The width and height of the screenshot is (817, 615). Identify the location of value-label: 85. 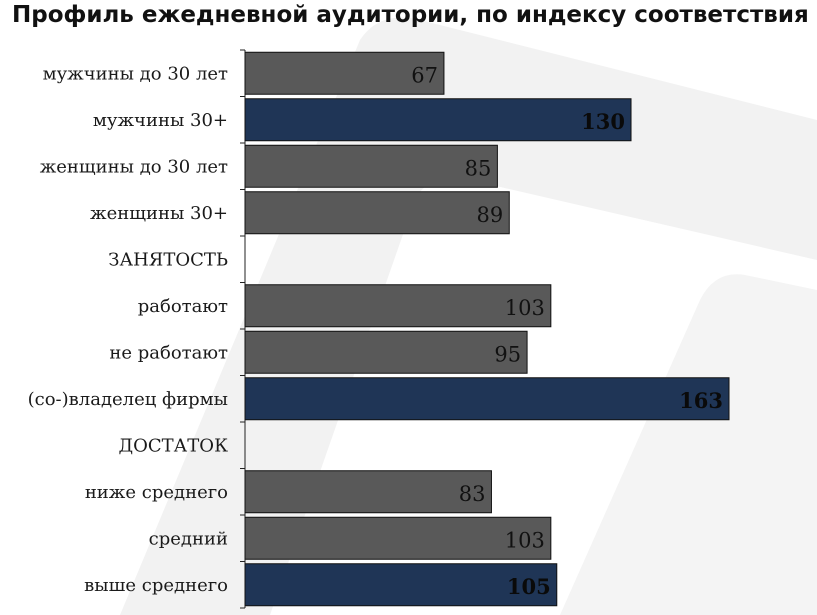
(478, 168).